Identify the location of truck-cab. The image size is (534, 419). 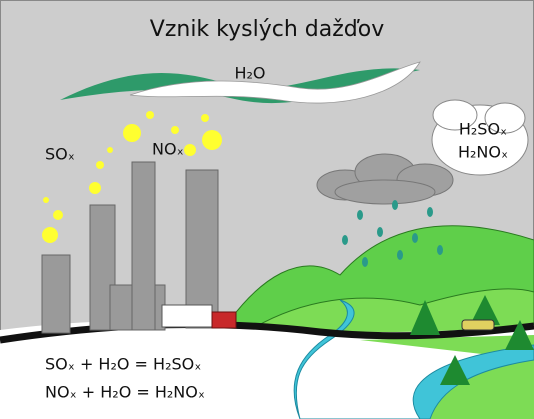
(224, 320).